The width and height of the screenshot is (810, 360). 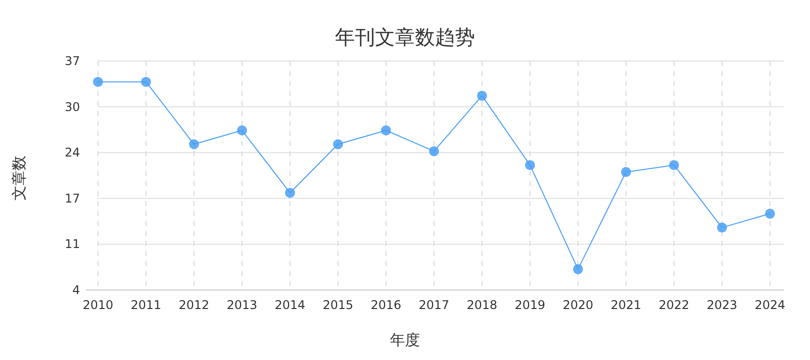 What do you see at coordinates (98, 305) in the screenshot?
I see `x-tick-label: 2010` at bounding box center [98, 305].